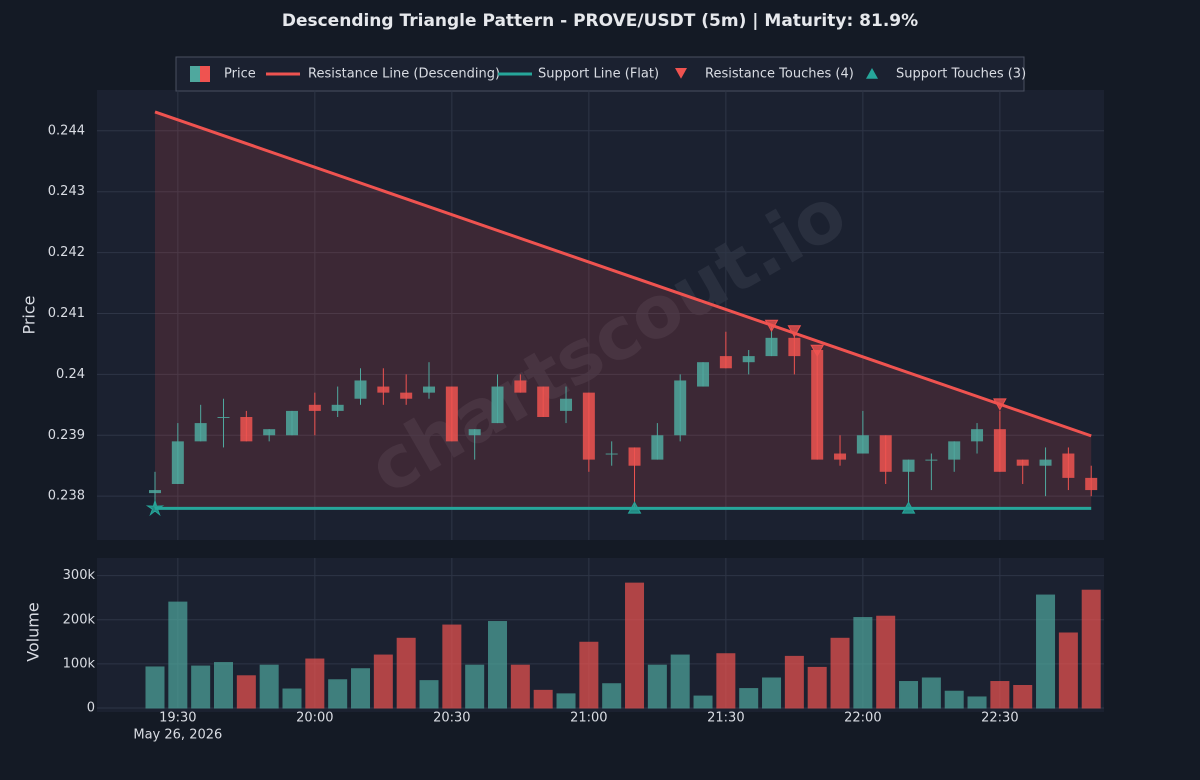 This screenshot has height=780, width=1200. What do you see at coordinates (177, 718) in the screenshot?
I see `x-tick-label: 19:30` at bounding box center [177, 718].